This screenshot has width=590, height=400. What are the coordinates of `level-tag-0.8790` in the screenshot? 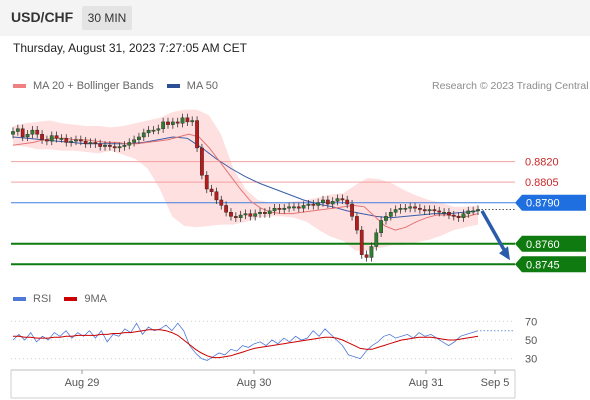 It's located at (550, 202).